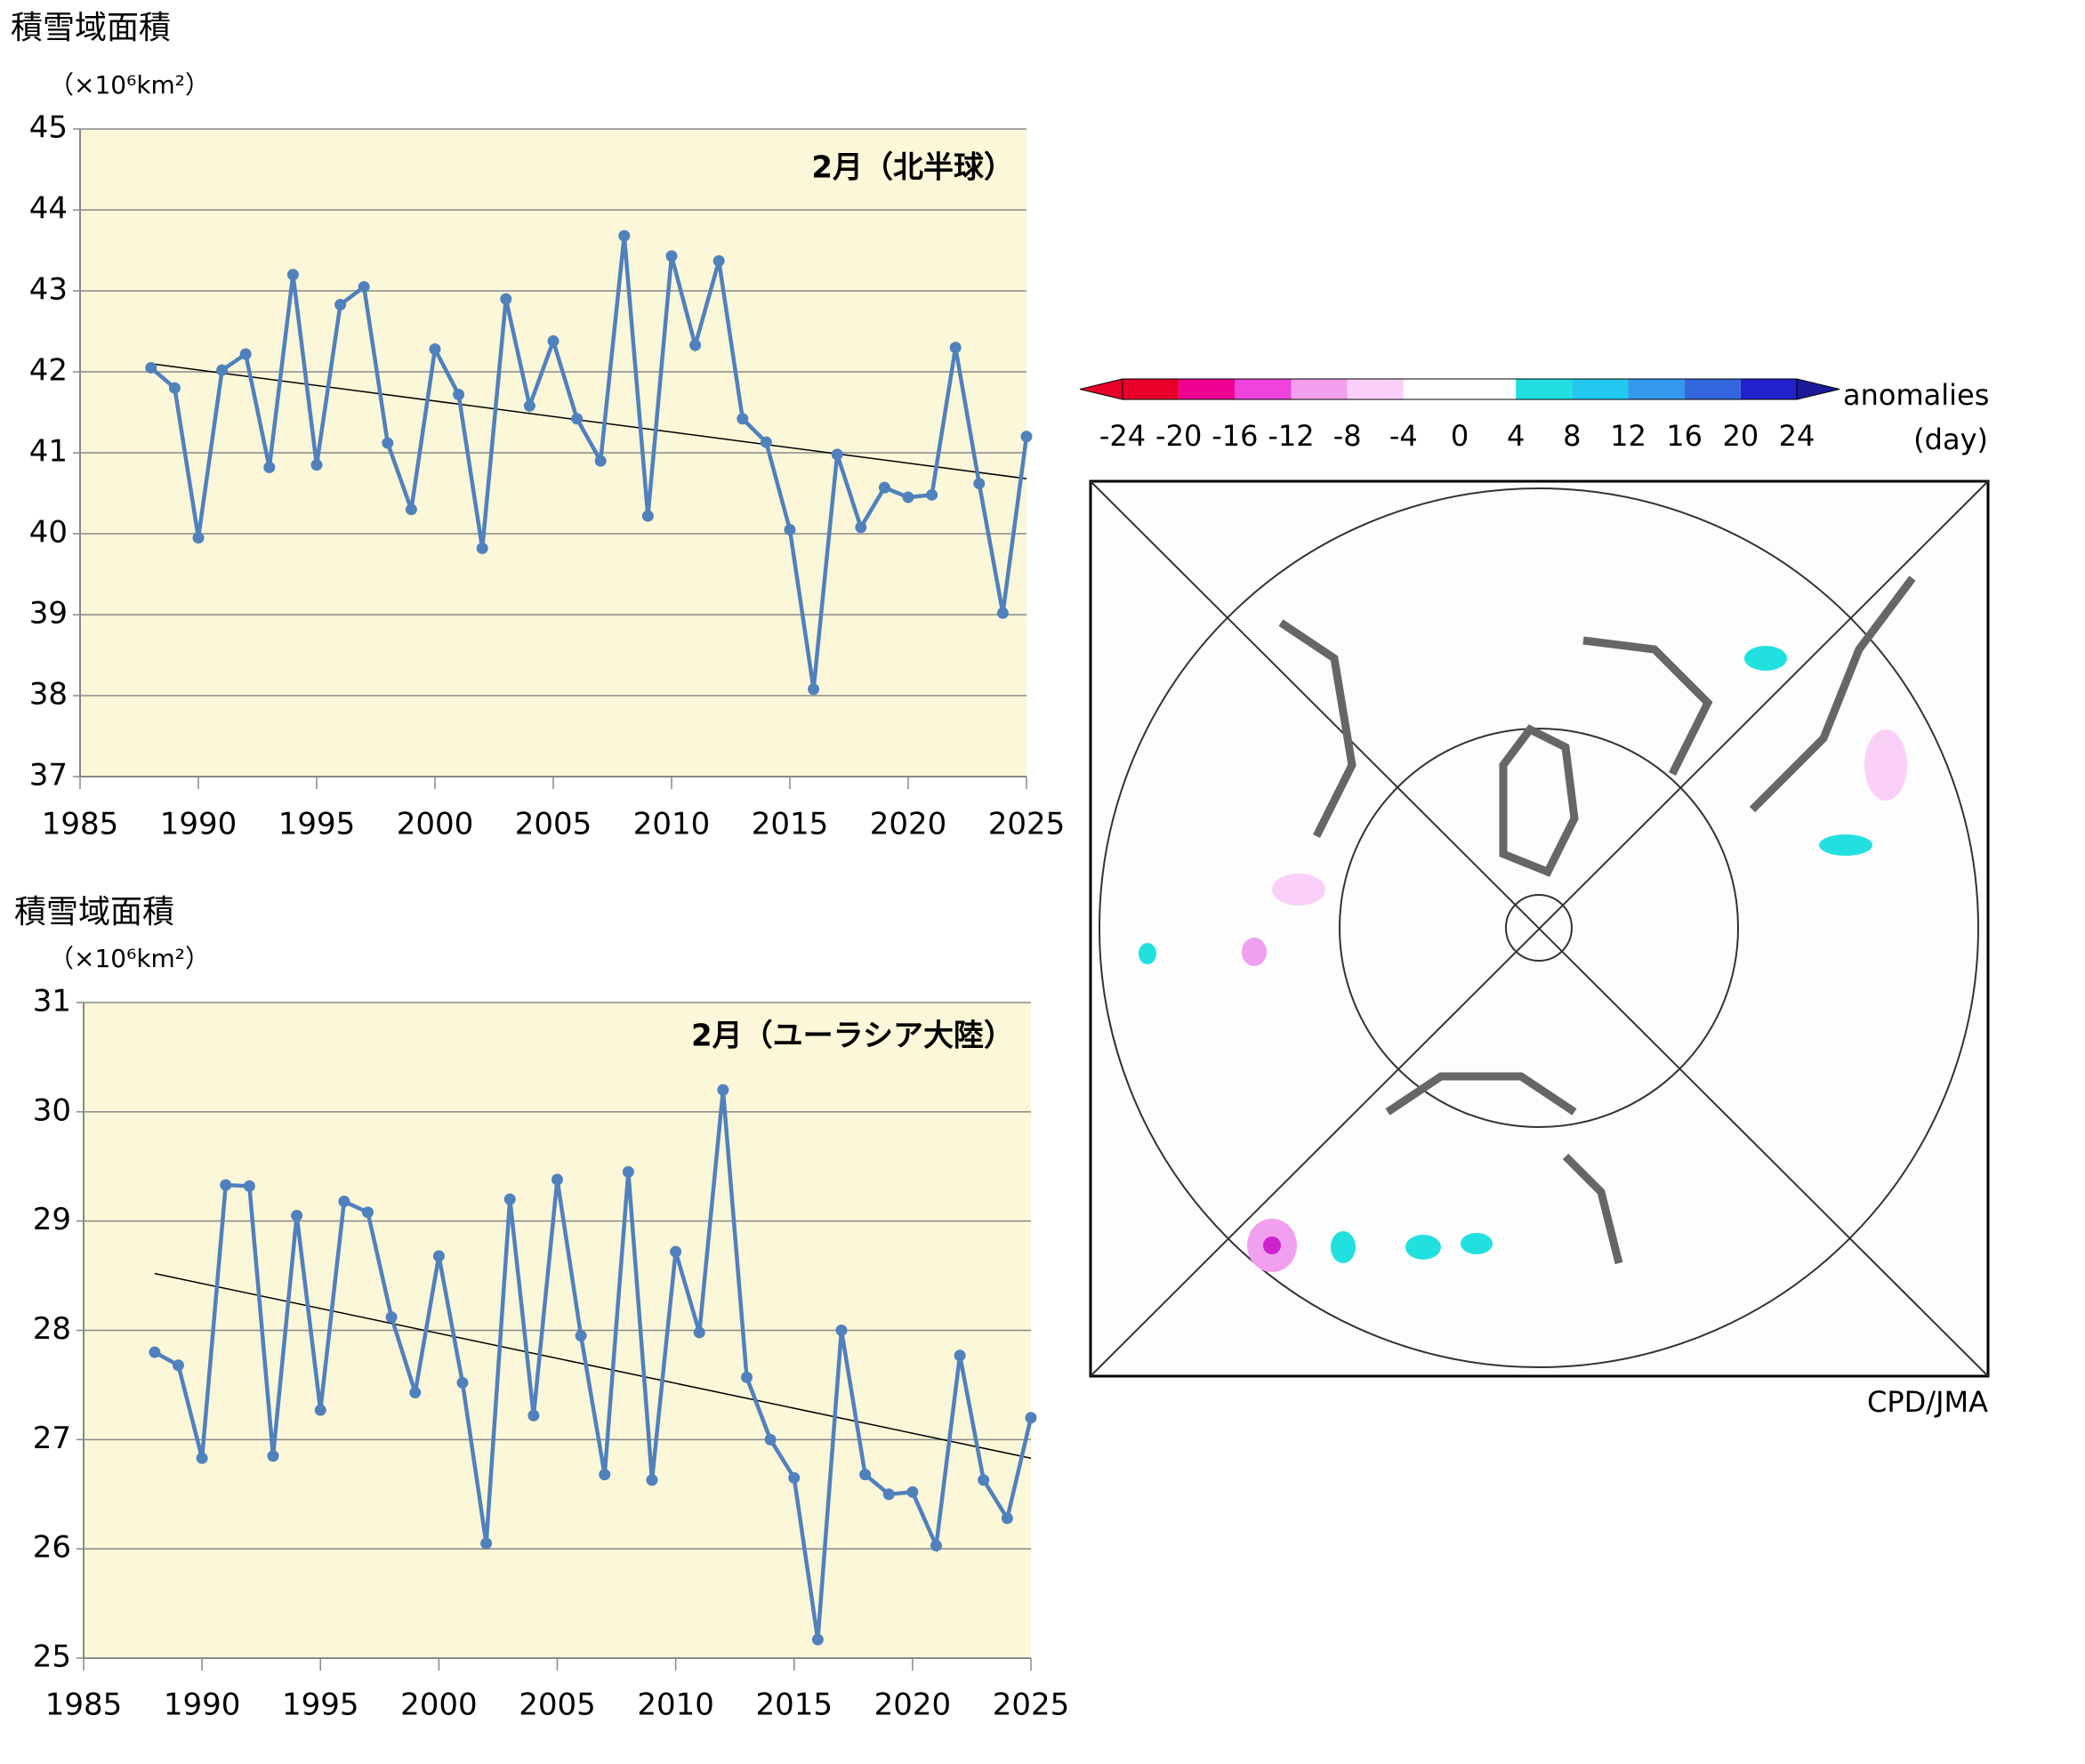  Describe the element at coordinates (909, 824) in the screenshot. I see `x-tick-label: 2020` at that location.